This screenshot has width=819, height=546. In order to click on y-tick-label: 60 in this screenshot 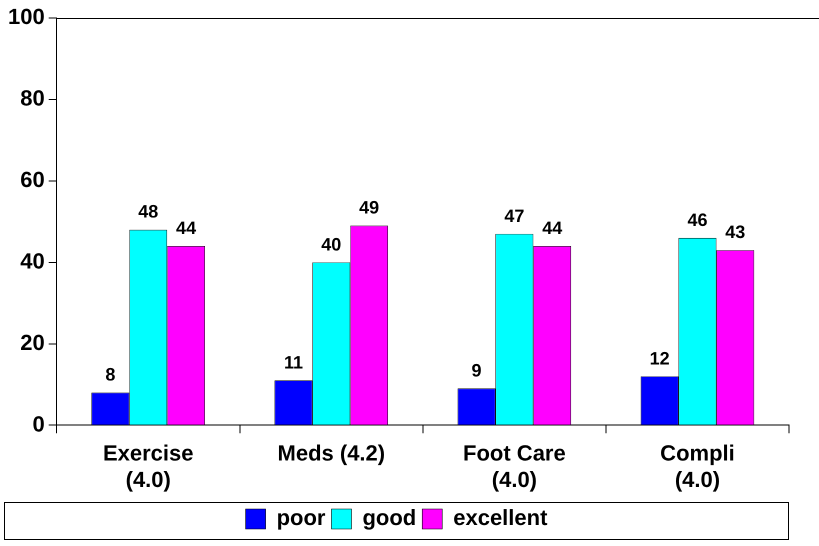, I will do `click(32, 179)`.